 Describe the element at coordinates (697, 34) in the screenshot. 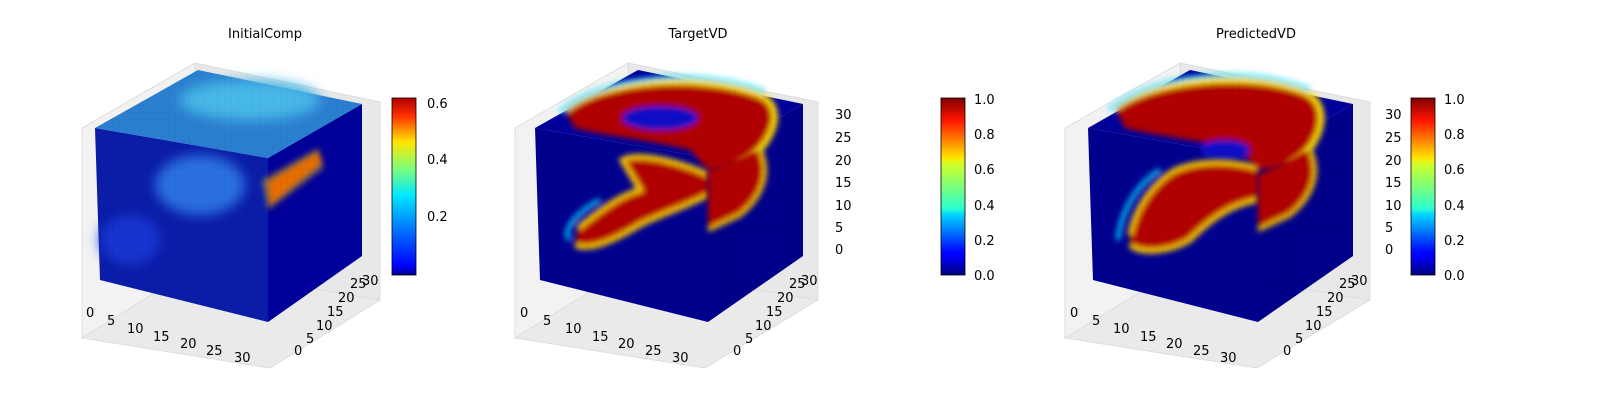

I see `panel-title: TargetVD` at that location.